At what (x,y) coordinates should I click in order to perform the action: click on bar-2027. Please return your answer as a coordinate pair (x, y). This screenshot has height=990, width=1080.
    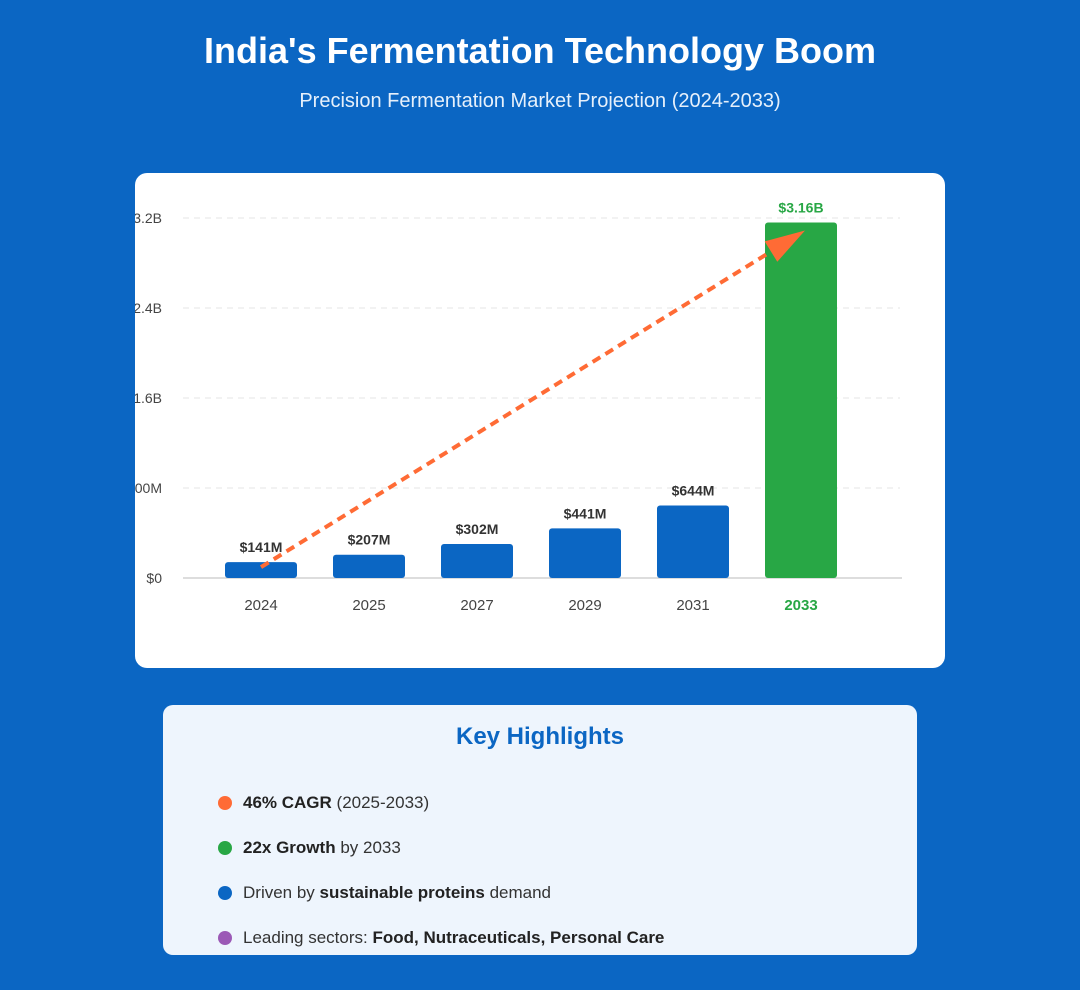
    Looking at the image, I should click on (477, 561).